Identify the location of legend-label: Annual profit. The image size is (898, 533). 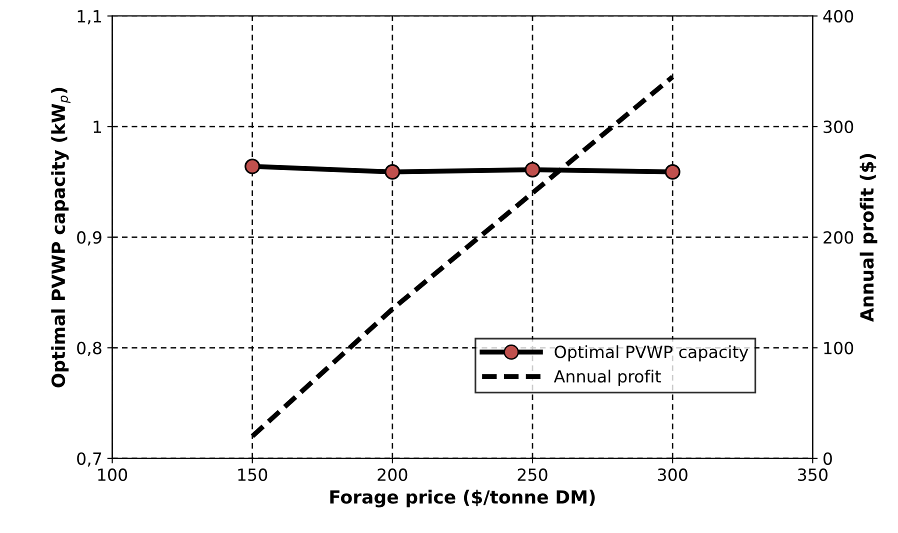
(607, 378).